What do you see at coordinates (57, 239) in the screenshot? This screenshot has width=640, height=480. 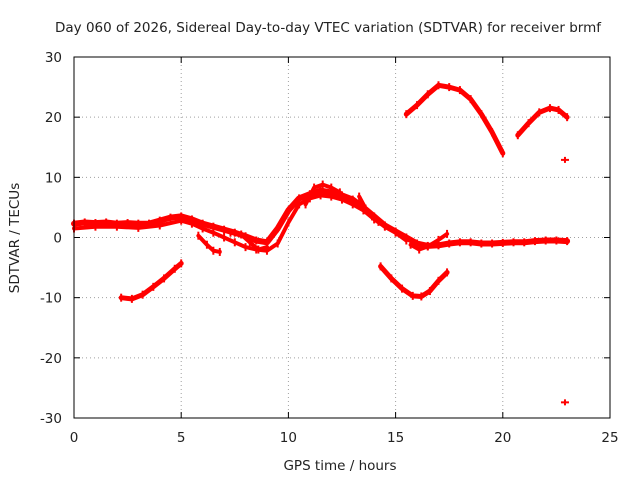 I see `y-tick-label: 0` at bounding box center [57, 239].